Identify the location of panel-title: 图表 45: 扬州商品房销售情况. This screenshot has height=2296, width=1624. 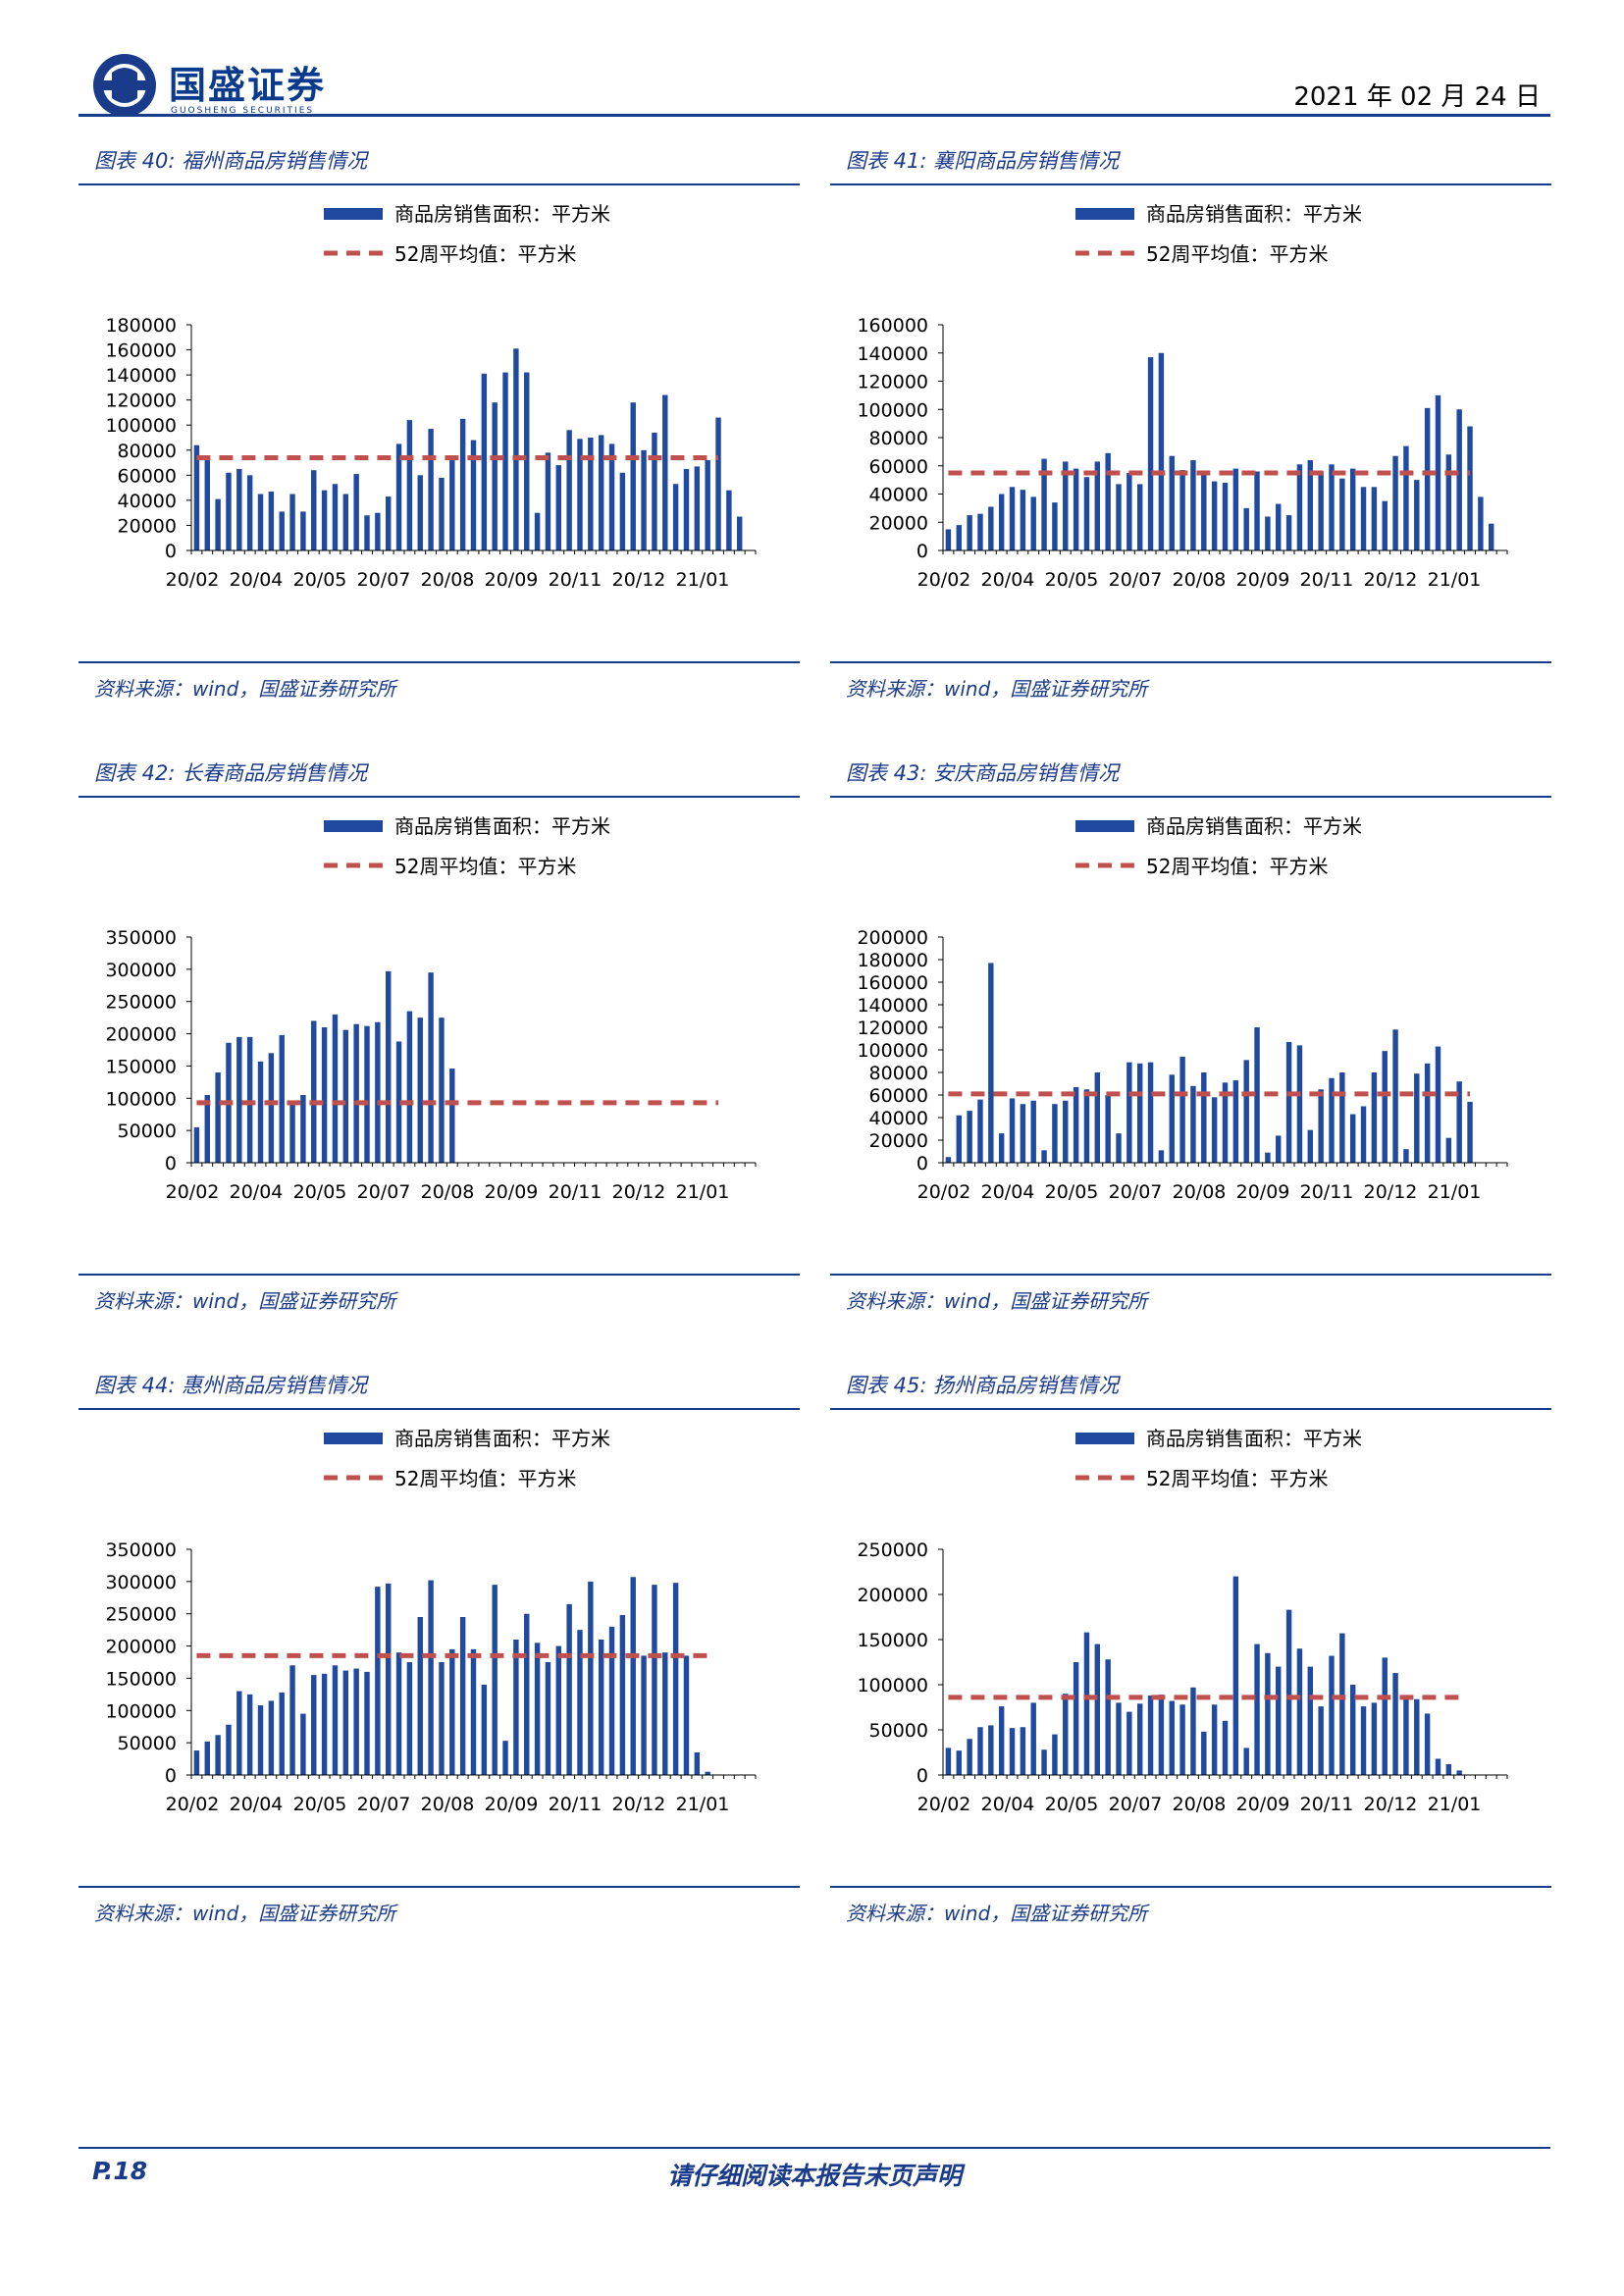
(983, 1385).